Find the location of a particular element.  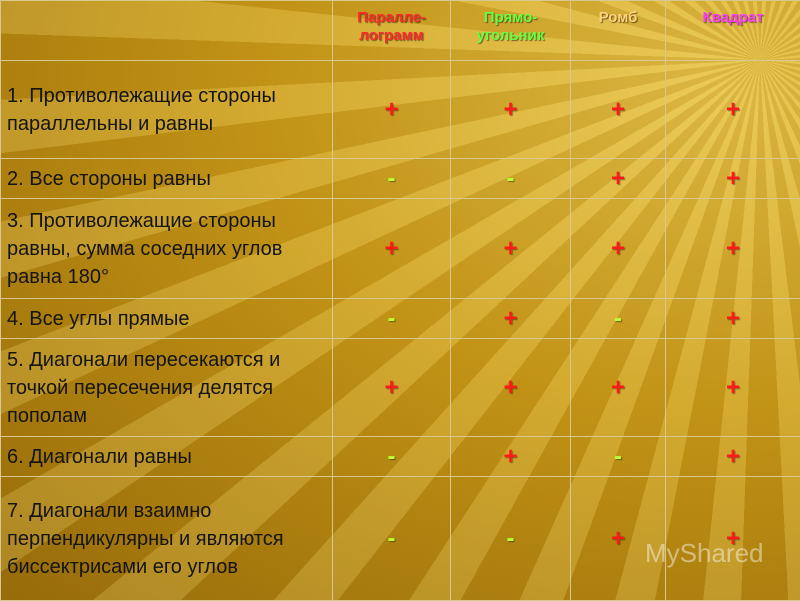

property-label: 2. Все стороны равны is located at coordinates (167, 179).